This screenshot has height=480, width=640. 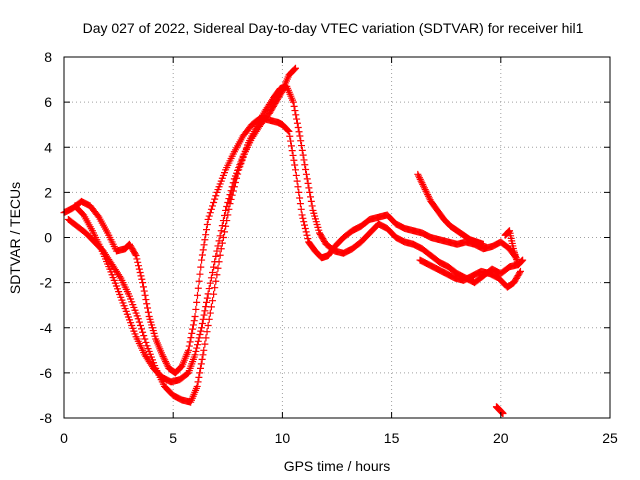 What do you see at coordinates (46, 373) in the screenshot?
I see `y-tick-label: -6` at bounding box center [46, 373].